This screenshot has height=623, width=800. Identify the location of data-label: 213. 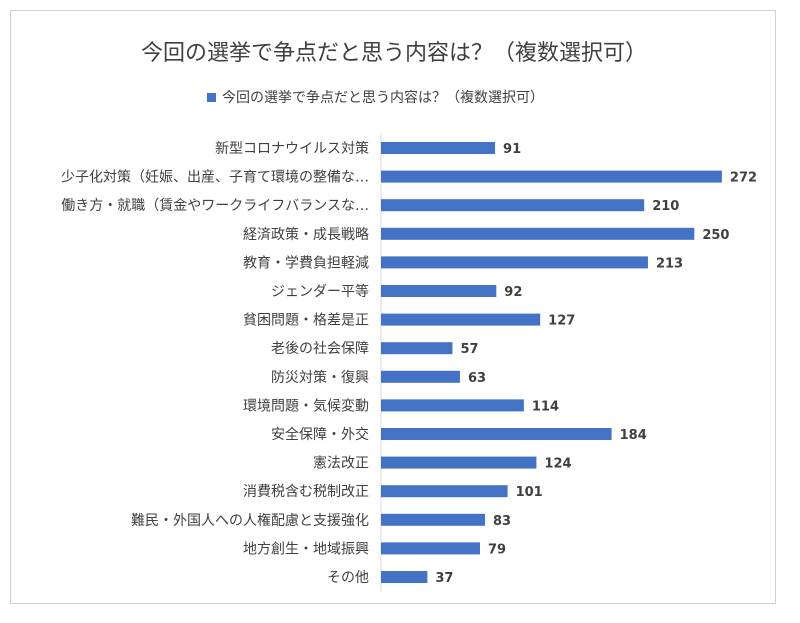
(669, 263).